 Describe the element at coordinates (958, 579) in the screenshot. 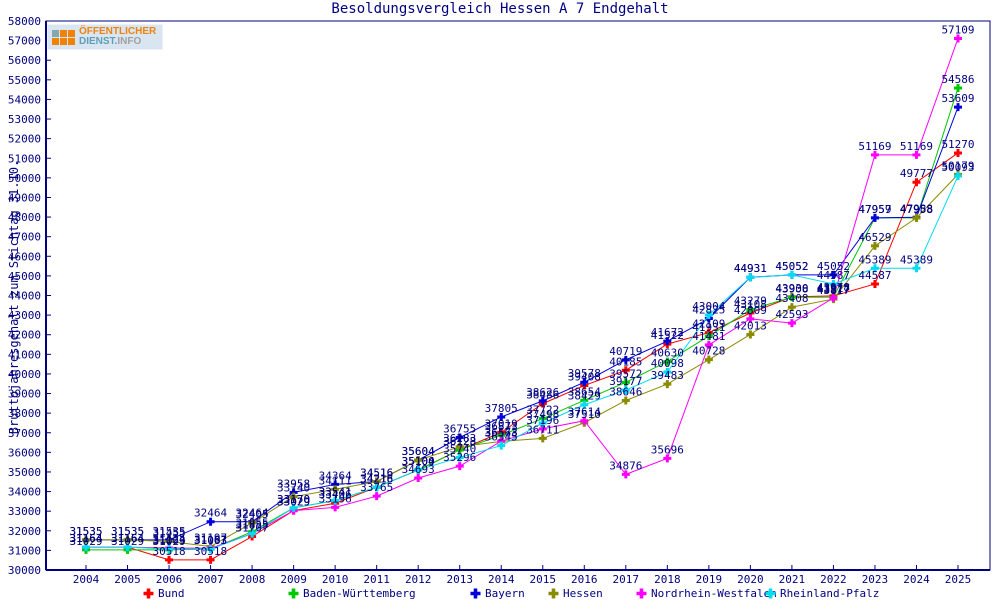

I see `x-tick-label: 2025` at that location.